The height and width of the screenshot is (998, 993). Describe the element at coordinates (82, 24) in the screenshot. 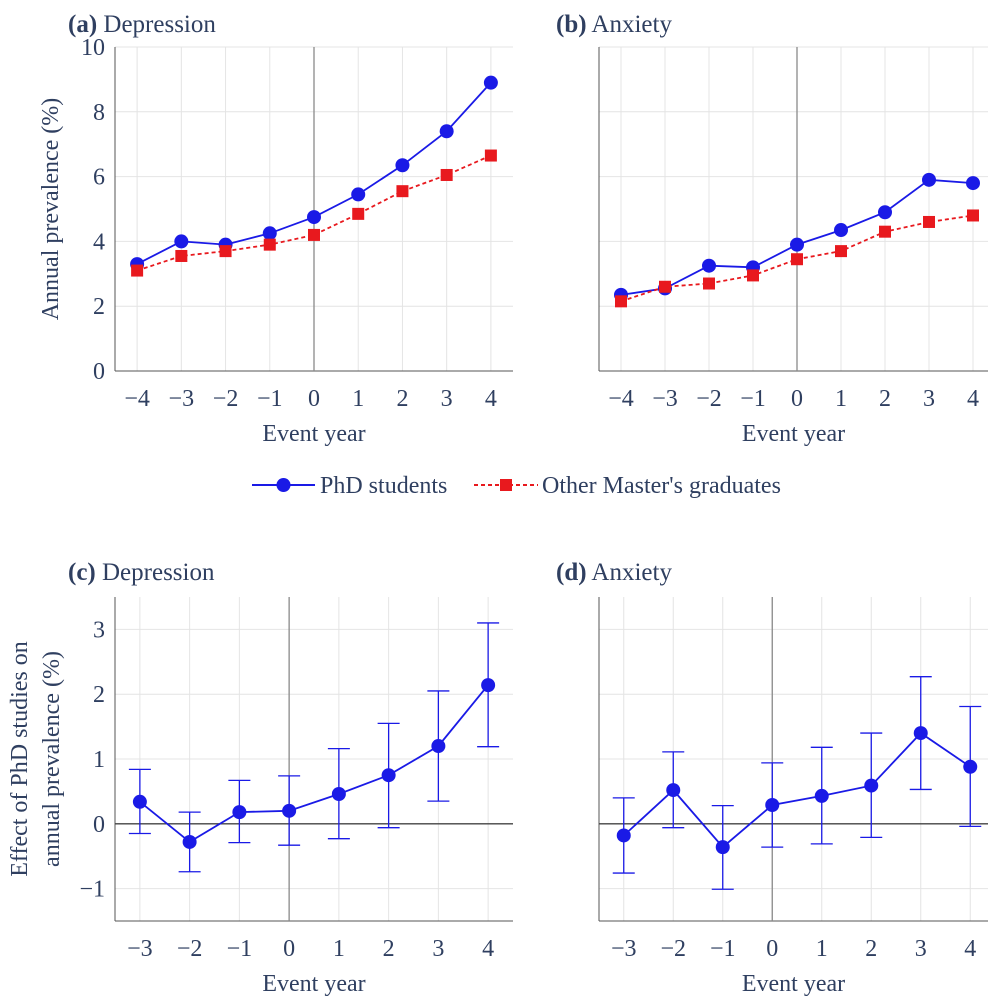

I see `panel-letter: (a)` at that location.